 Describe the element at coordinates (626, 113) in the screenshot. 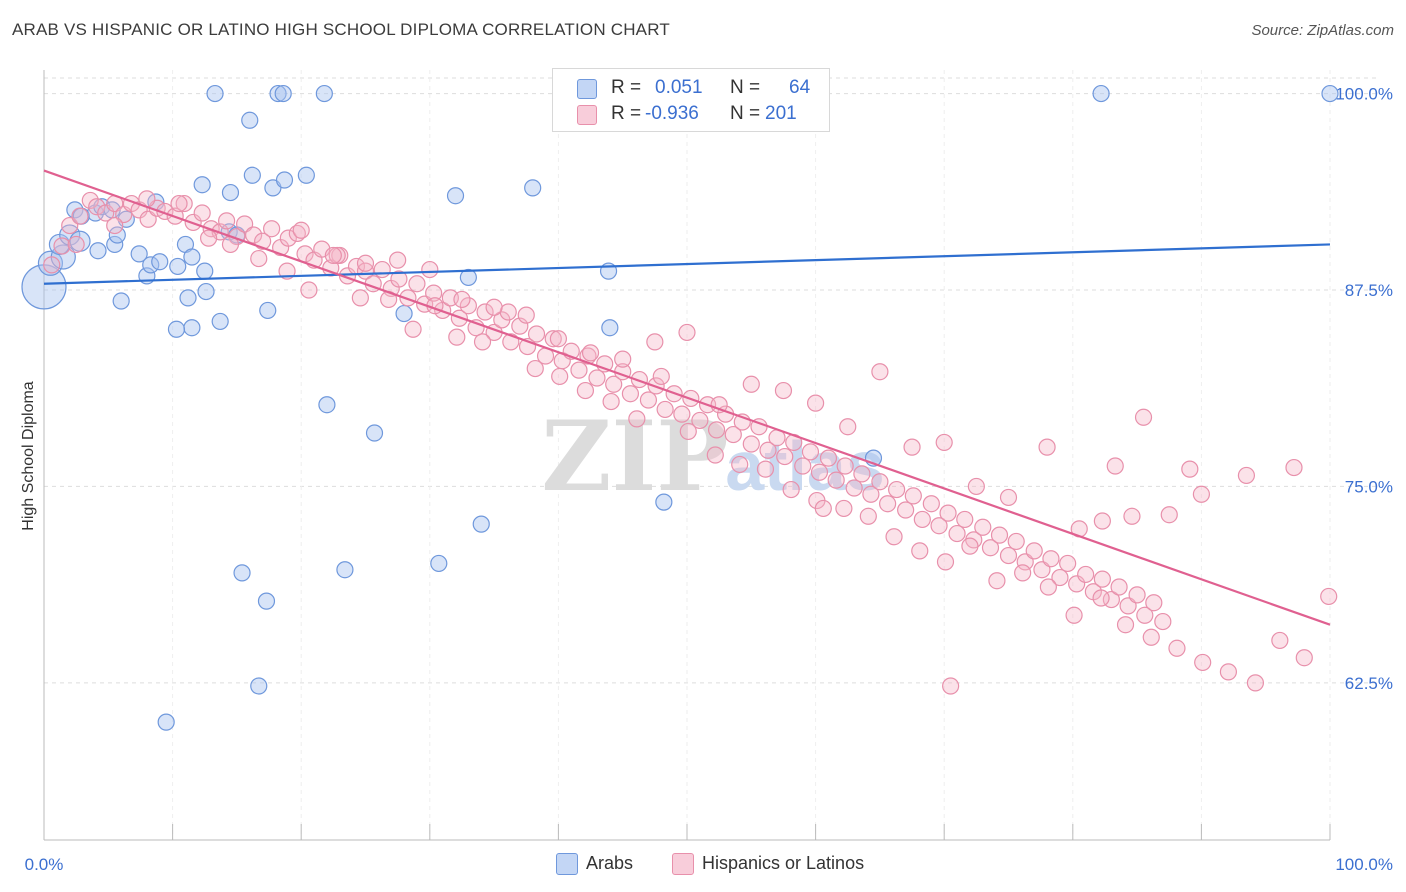

I see `legend-r-label: R =` at that location.